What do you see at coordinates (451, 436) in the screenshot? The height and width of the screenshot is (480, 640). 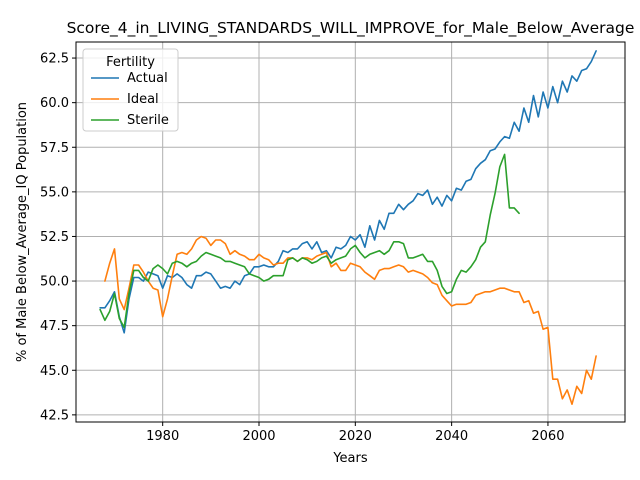 I see `x-tick-label: 2040` at bounding box center [451, 436].